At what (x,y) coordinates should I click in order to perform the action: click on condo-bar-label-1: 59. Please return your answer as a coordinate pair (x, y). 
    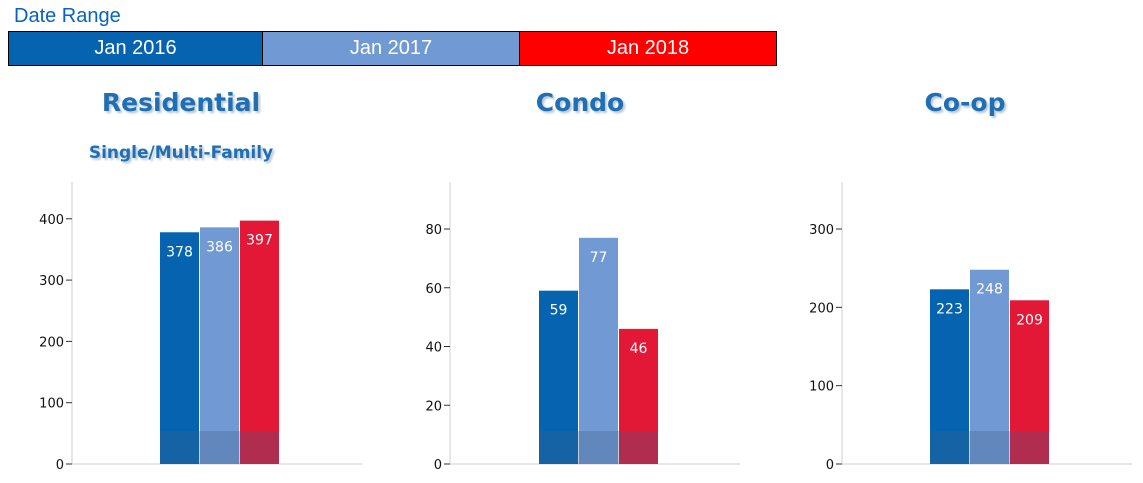
    Looking at the image, I should click on (559, 311).